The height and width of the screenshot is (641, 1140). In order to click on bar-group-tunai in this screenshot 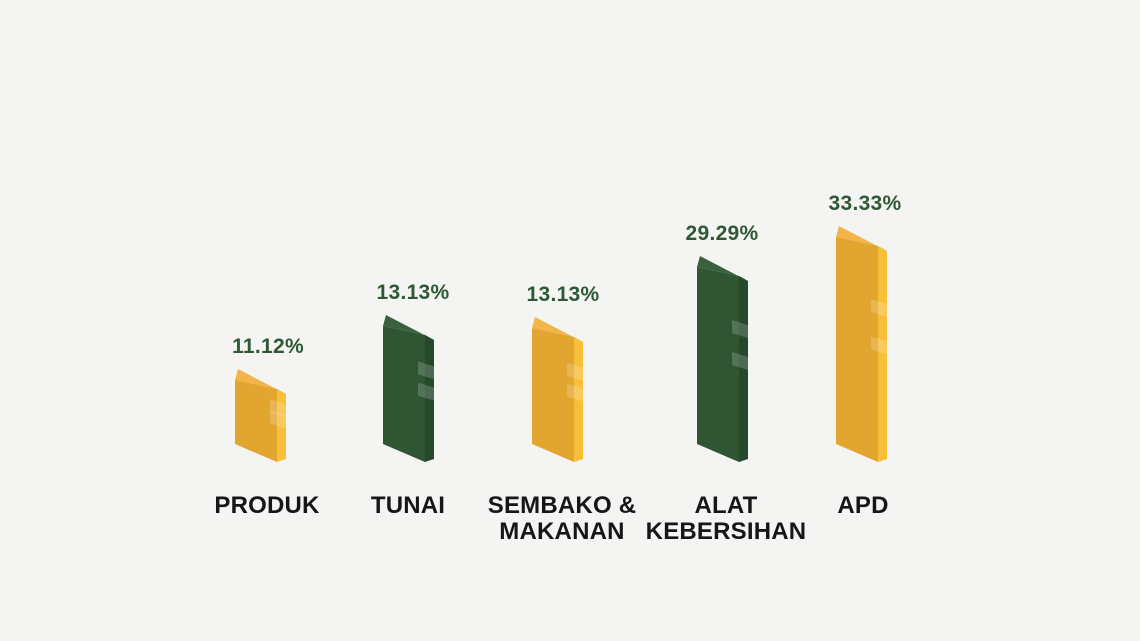, I will do `click(408, 388)`.